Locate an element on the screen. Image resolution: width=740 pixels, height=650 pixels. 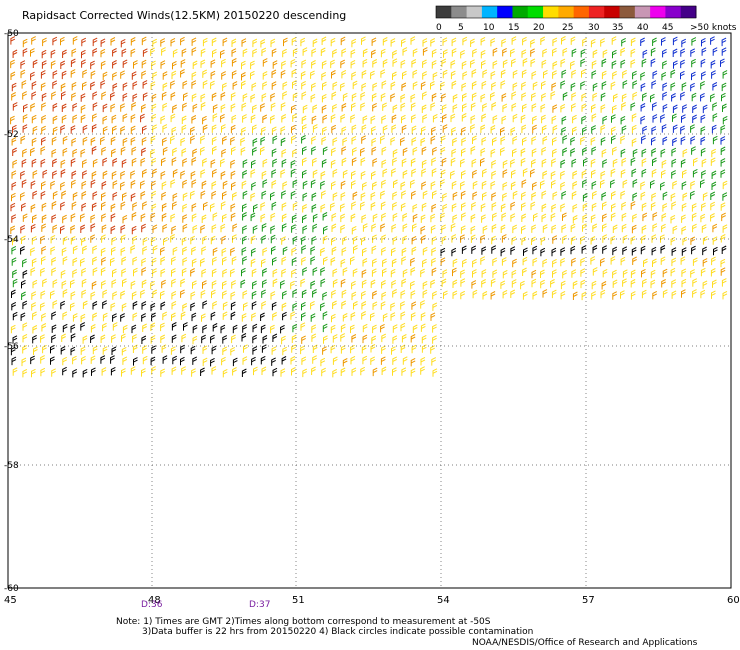
legend-label: 0 is located at coordinates (439, 28).